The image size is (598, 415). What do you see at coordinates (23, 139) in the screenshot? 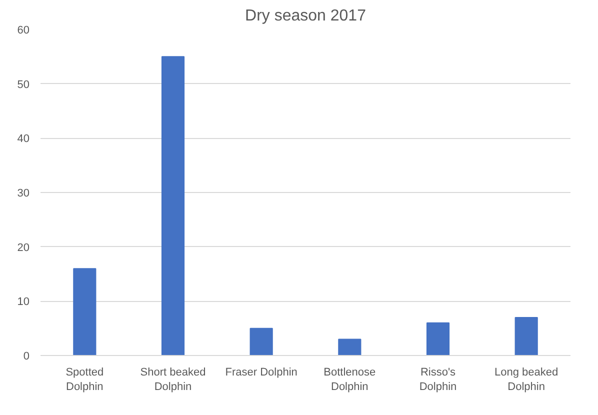
I see `y-tick-label: 40` at bounding box center [23, 139].